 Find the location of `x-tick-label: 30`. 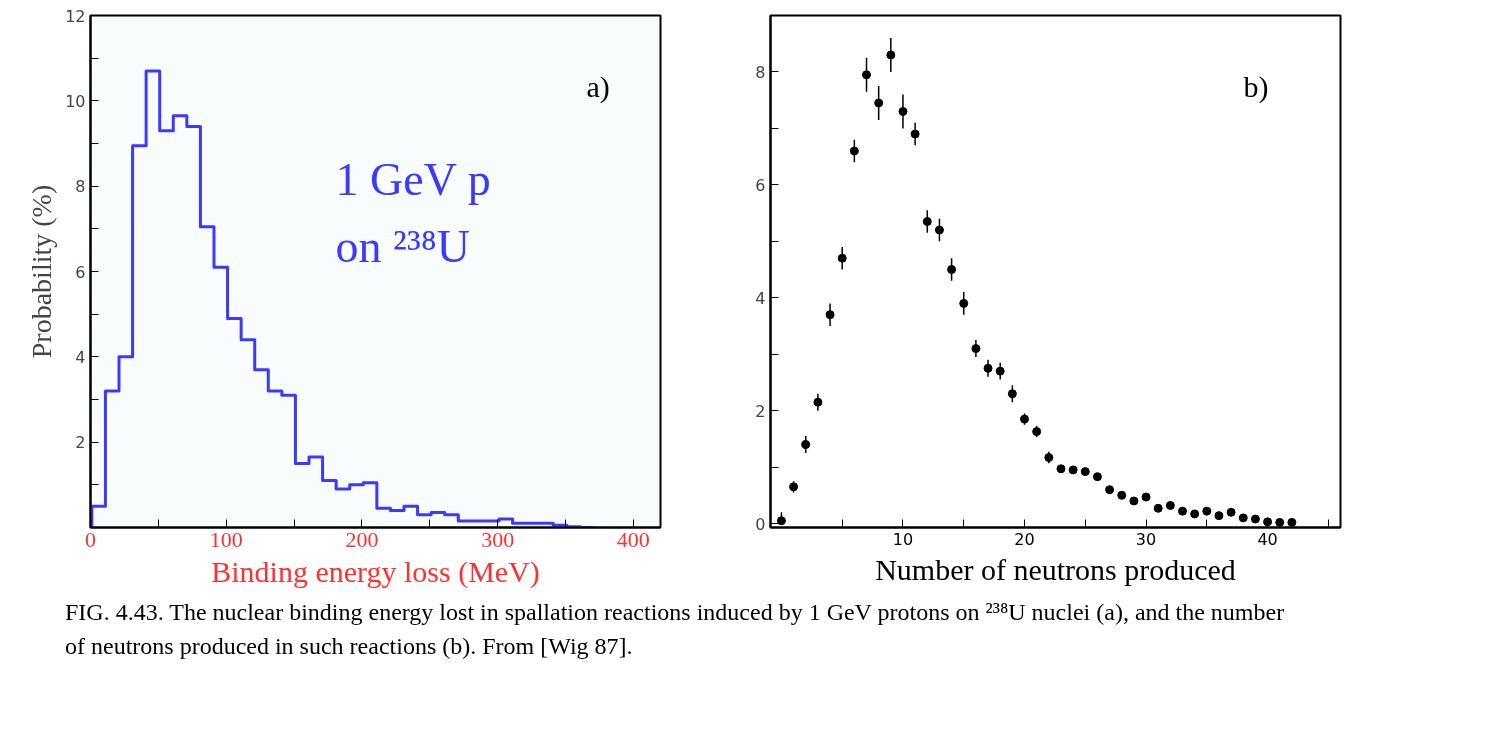

x-tick-label: 30 is located at coordinates (1146, 539).